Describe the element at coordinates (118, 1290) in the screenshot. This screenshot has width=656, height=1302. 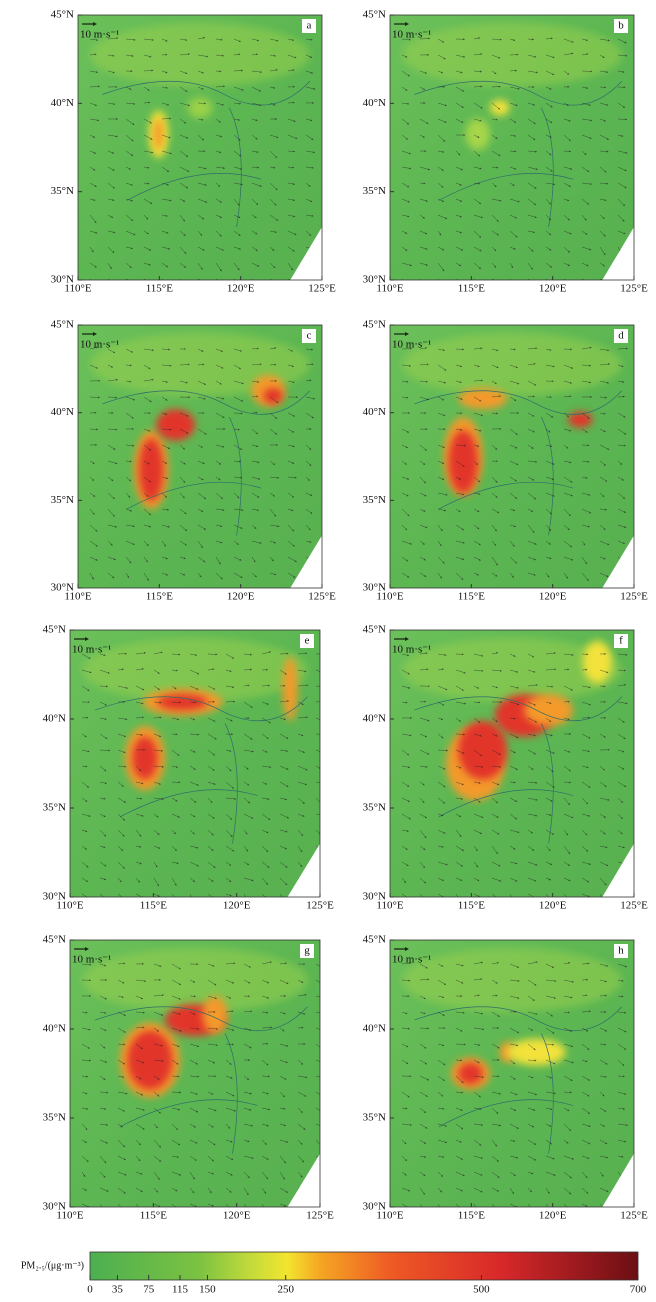
I see `colorbar-tick-label: 35` at that location.